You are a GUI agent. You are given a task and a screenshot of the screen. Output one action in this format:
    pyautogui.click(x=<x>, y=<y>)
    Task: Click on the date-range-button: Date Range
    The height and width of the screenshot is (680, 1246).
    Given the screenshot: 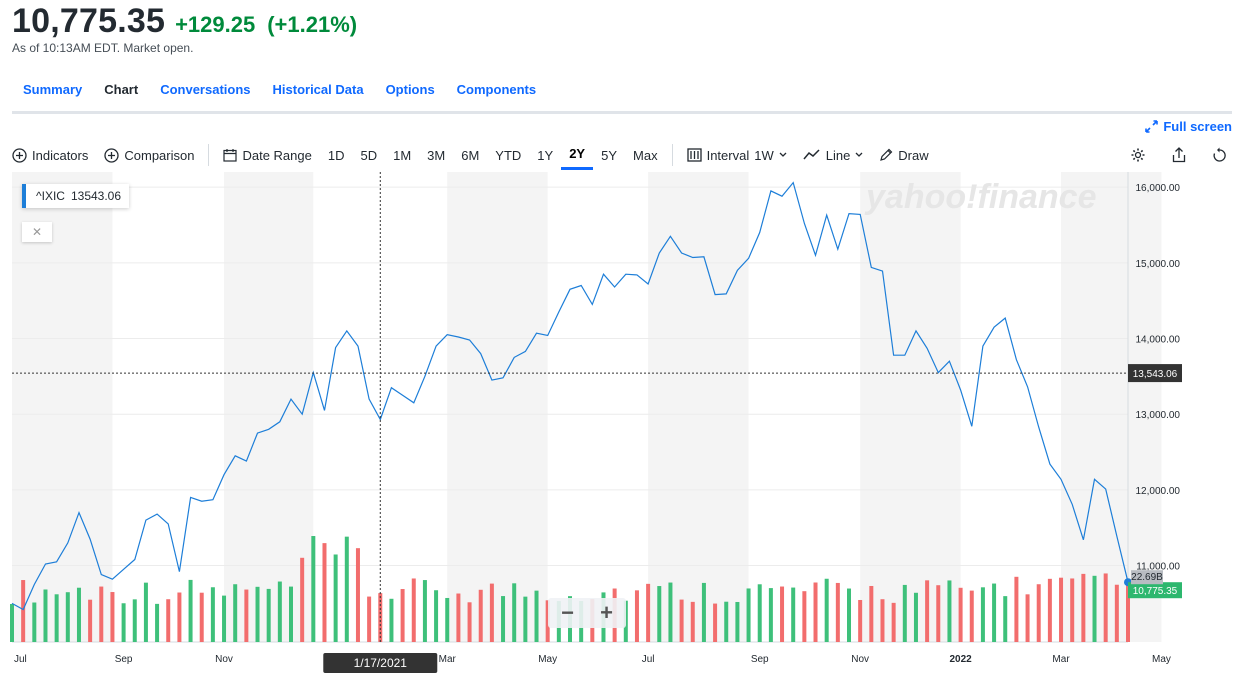 What is the action you would take?
    pyautogui.click(x=267, y=155)
    